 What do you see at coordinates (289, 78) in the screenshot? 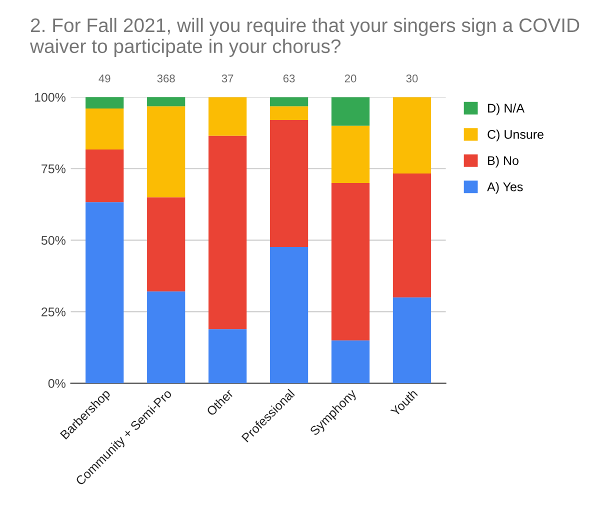
I see `annotation: 63` at bounding box center [289, 78].